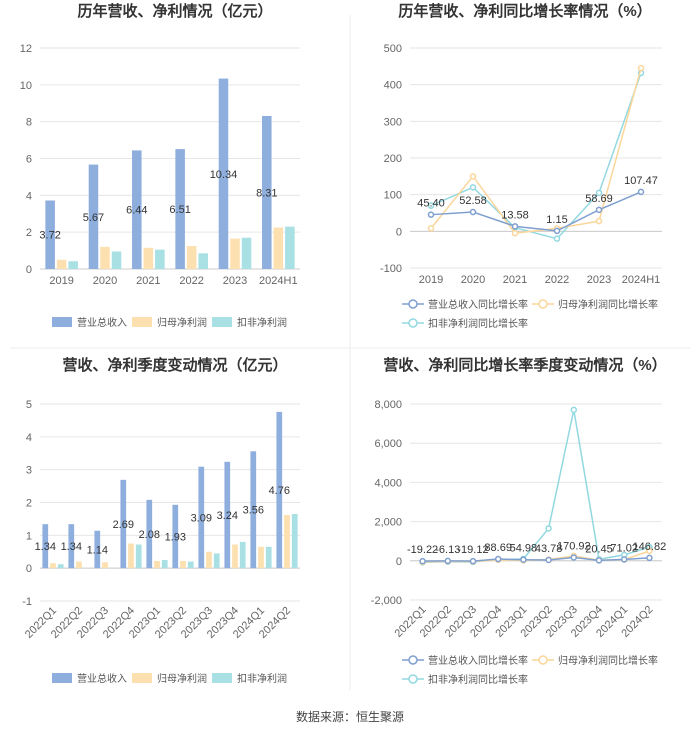 This screenshot has width=700, height=733. What do you see at coordinates (422, 550) in the screenshot?
I see `data-label: -19.22` at bounding box center [422, 550].